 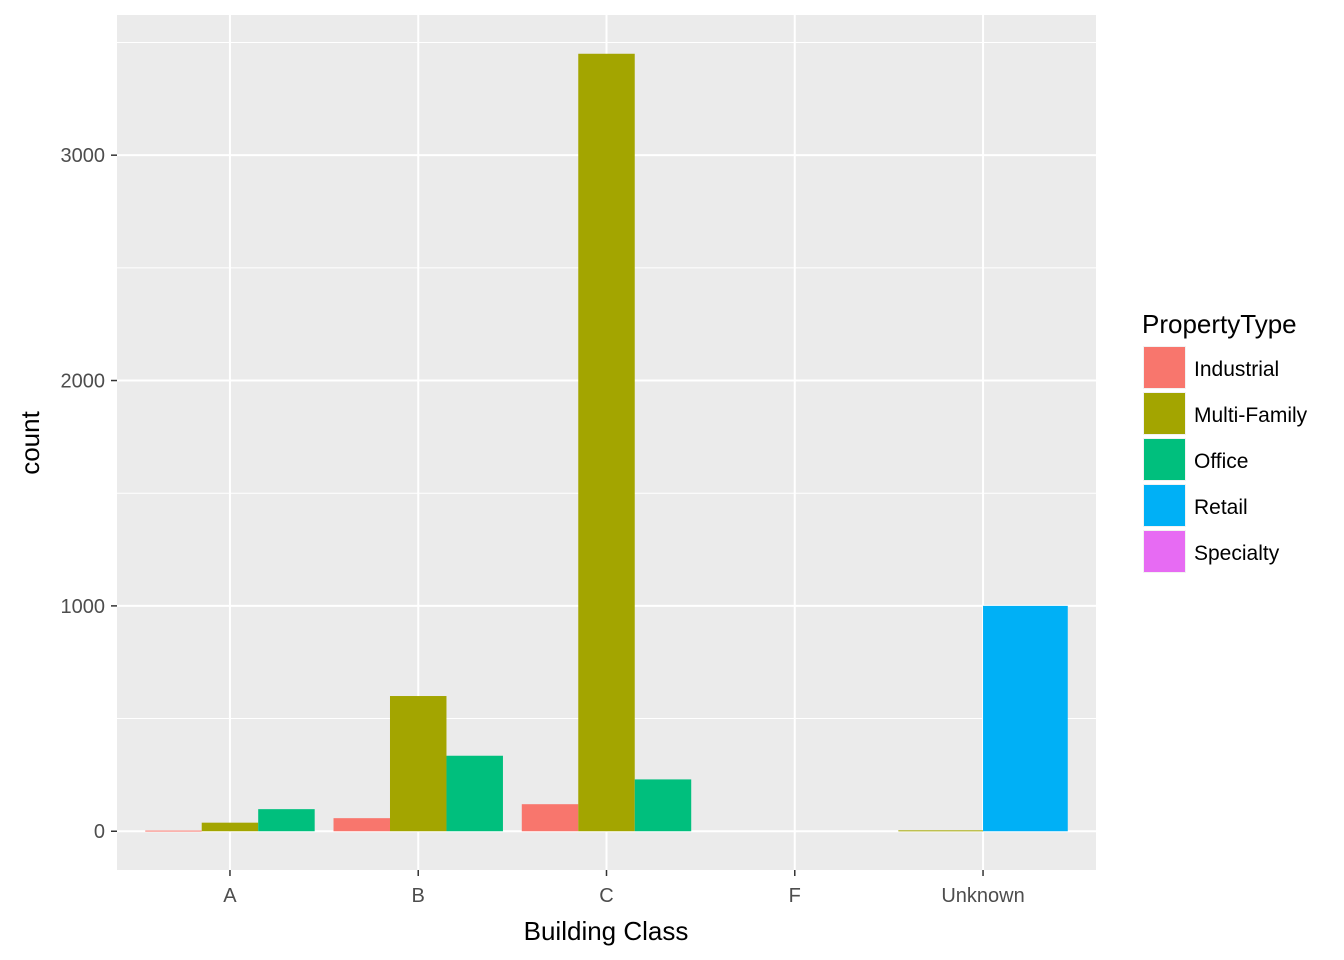 I want to click on bar-a-multi-family, so click(x=230, y=827).